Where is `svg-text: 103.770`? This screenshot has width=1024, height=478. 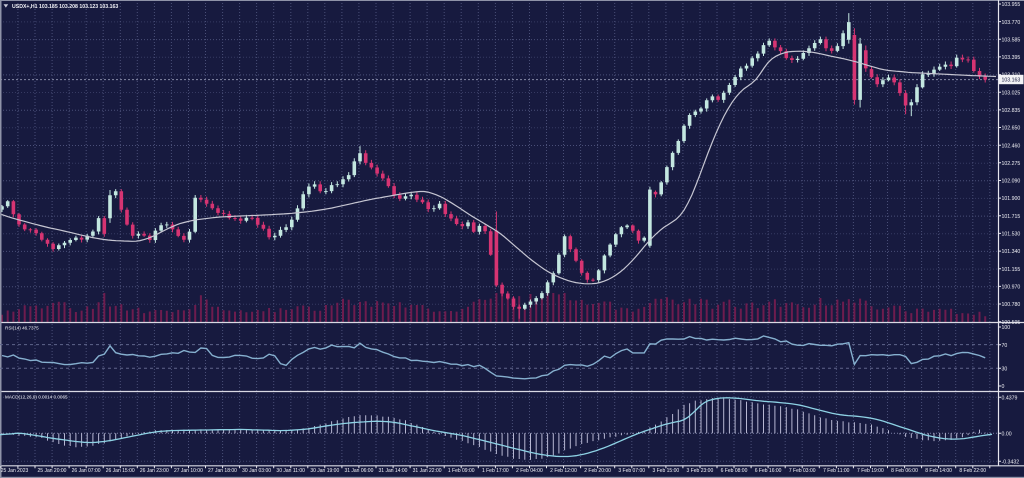 svg-text: 103.770 is located at coordinates (1011, 23).